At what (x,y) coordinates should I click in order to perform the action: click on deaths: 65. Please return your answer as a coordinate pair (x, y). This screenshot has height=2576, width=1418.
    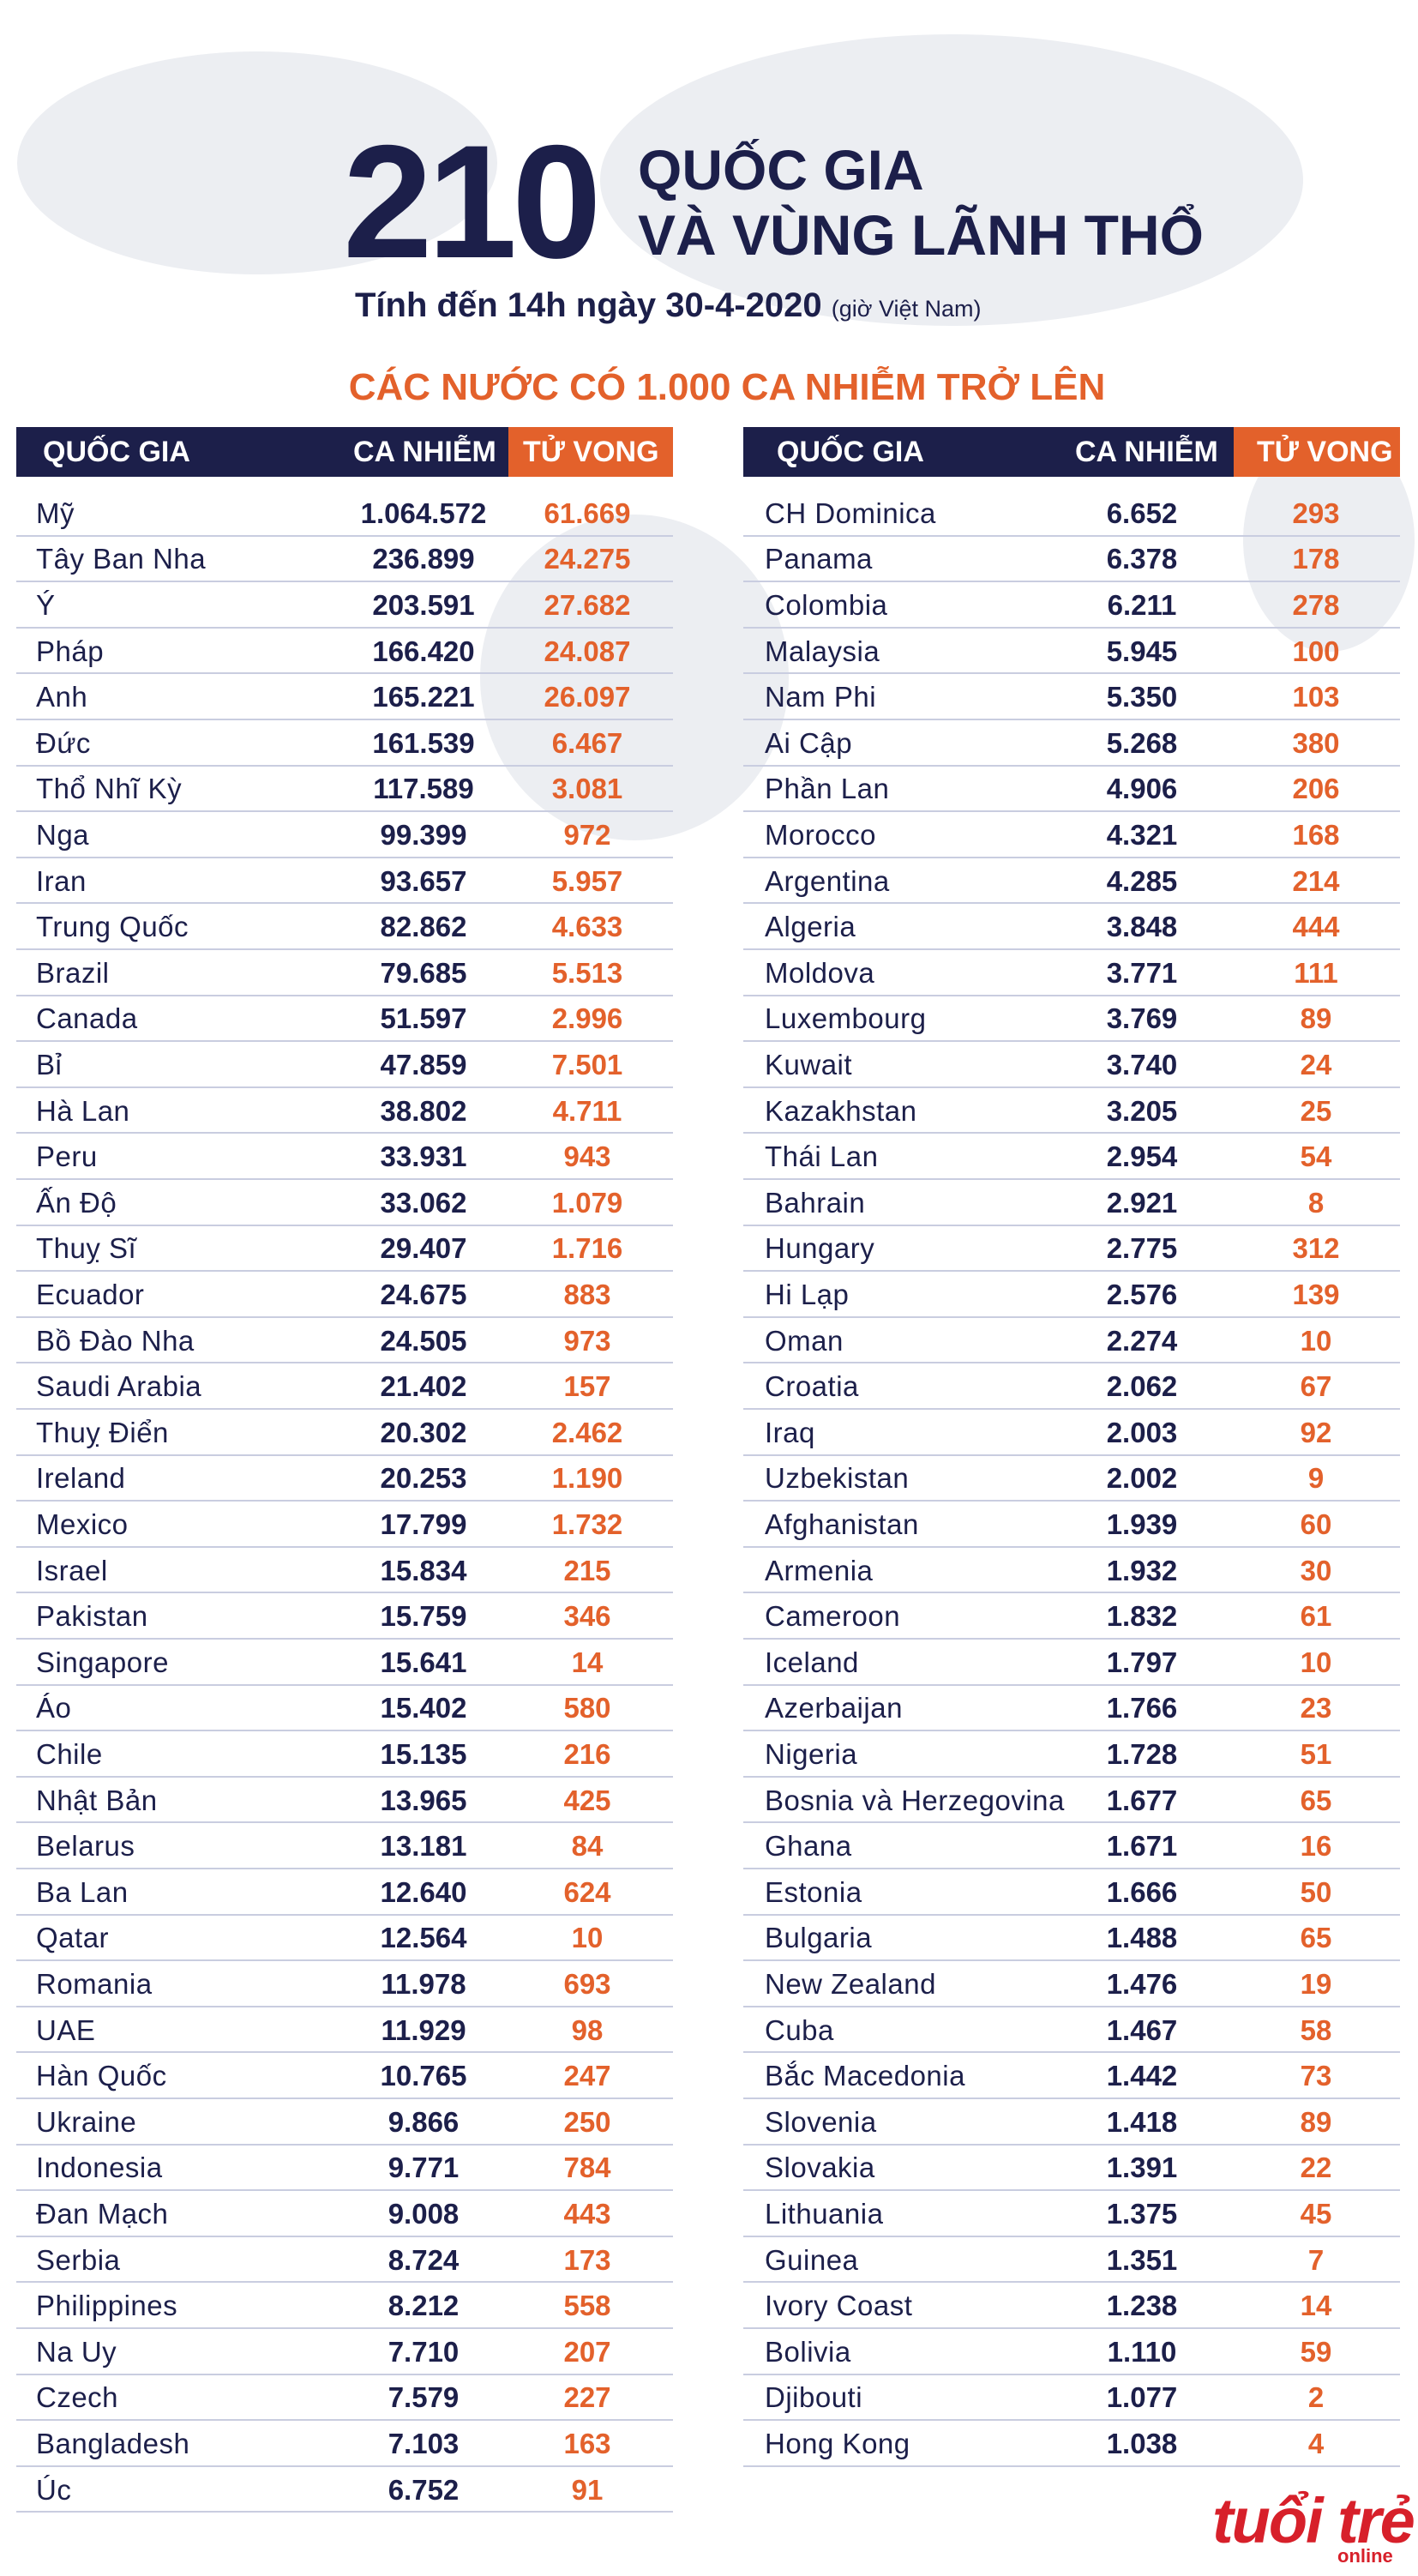
    Looking at the image, I should click on (1316, 1938).